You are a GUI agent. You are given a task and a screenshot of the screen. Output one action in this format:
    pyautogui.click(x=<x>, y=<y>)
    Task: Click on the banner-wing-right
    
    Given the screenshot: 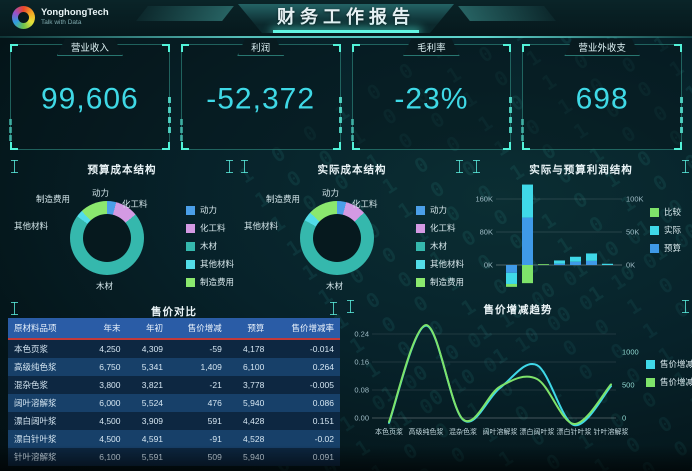 What is the action you would take?
    pyautogui.click(x=507, y=13)
    